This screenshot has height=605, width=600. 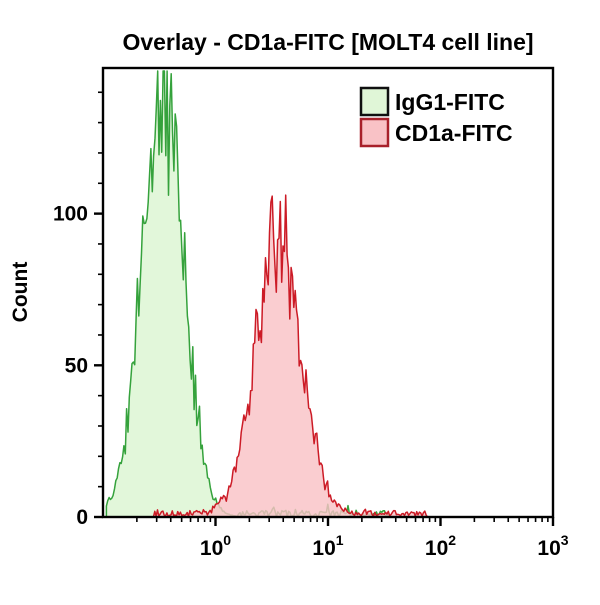 What do you see at coordinates (374, 132) in the screenshot?
I see `legend-swatch-cd1a-fitc` at bounding box center [374, 132].